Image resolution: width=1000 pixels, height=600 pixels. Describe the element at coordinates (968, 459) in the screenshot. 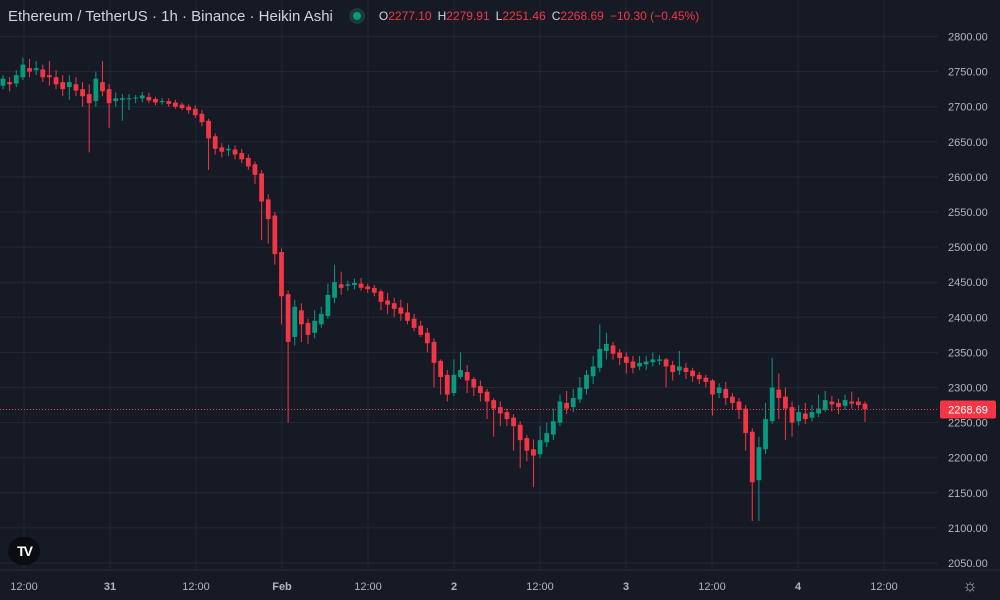

I see `price-tick-label: 2200.00` at that location.